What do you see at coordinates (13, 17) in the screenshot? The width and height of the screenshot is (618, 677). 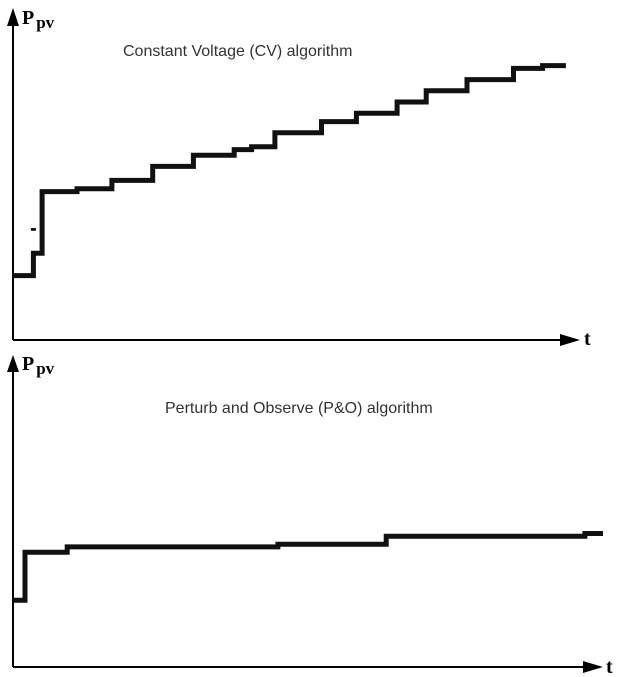 I see `cv-y-axis-arrow` at bounding box center [13, 17].